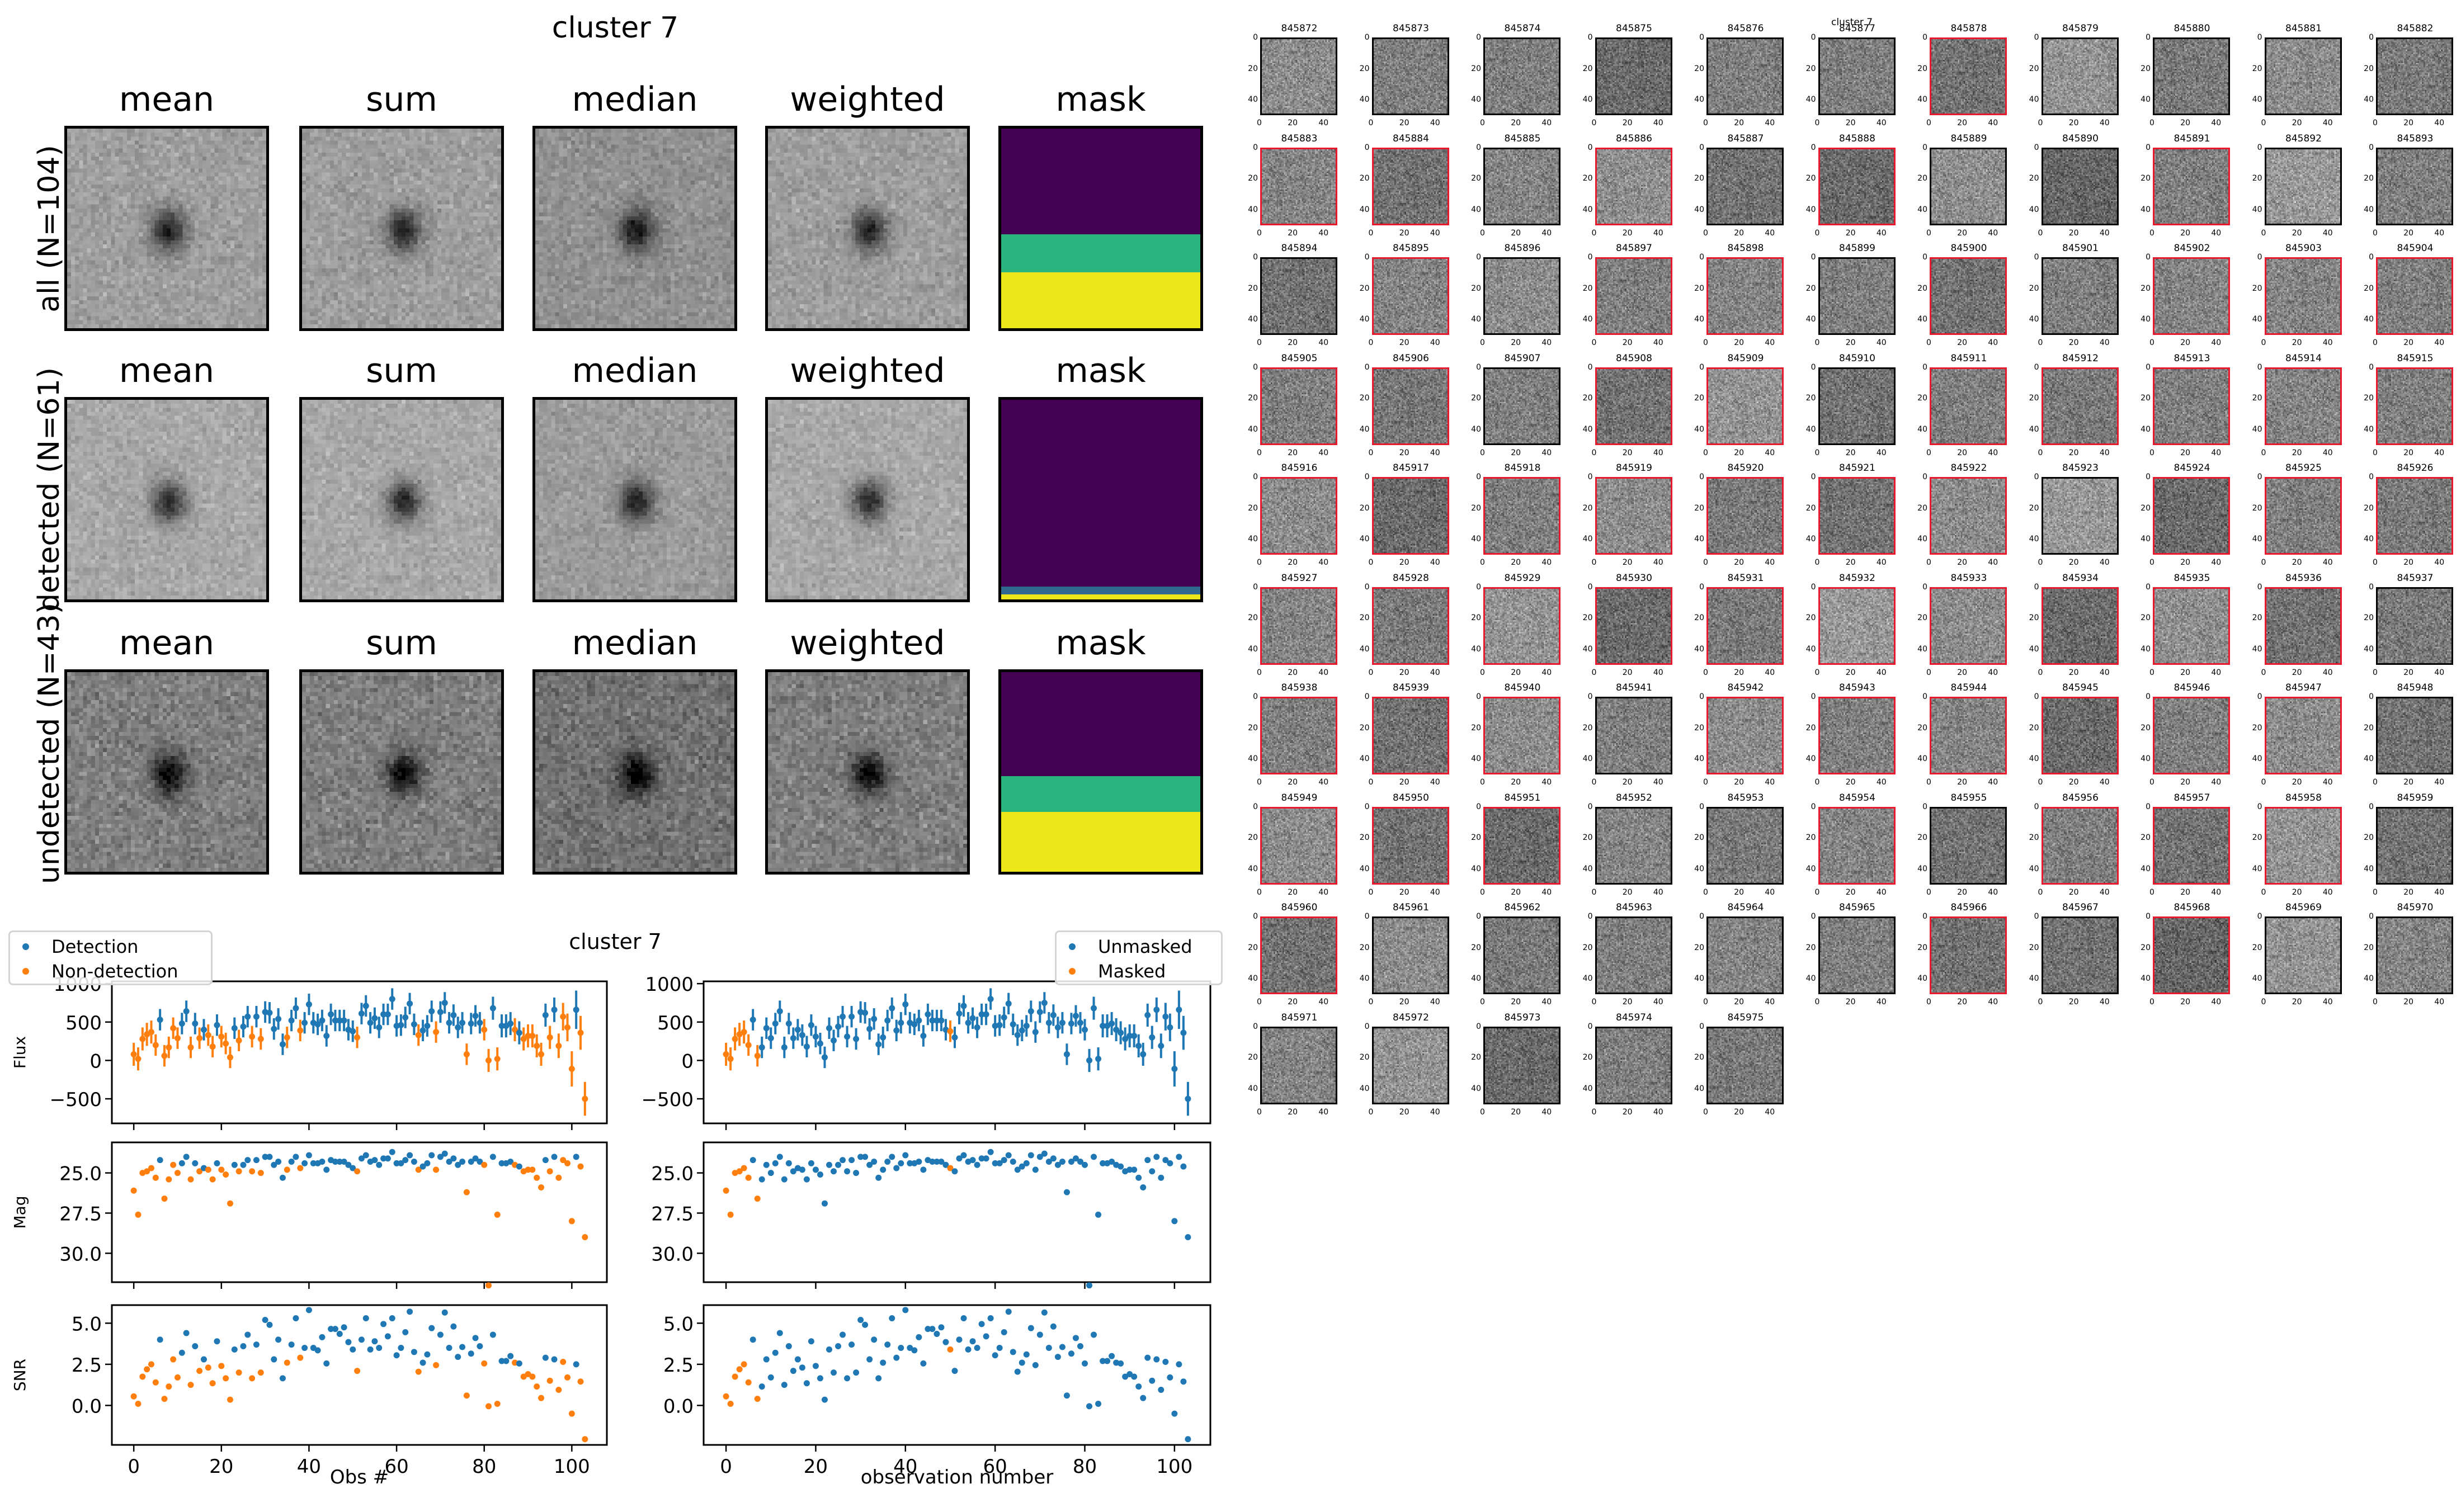  What do you see at coordinates (995, 1467) in the screenshot?
I see `x-tick-label: 60` at bounding box center [995, 1467].